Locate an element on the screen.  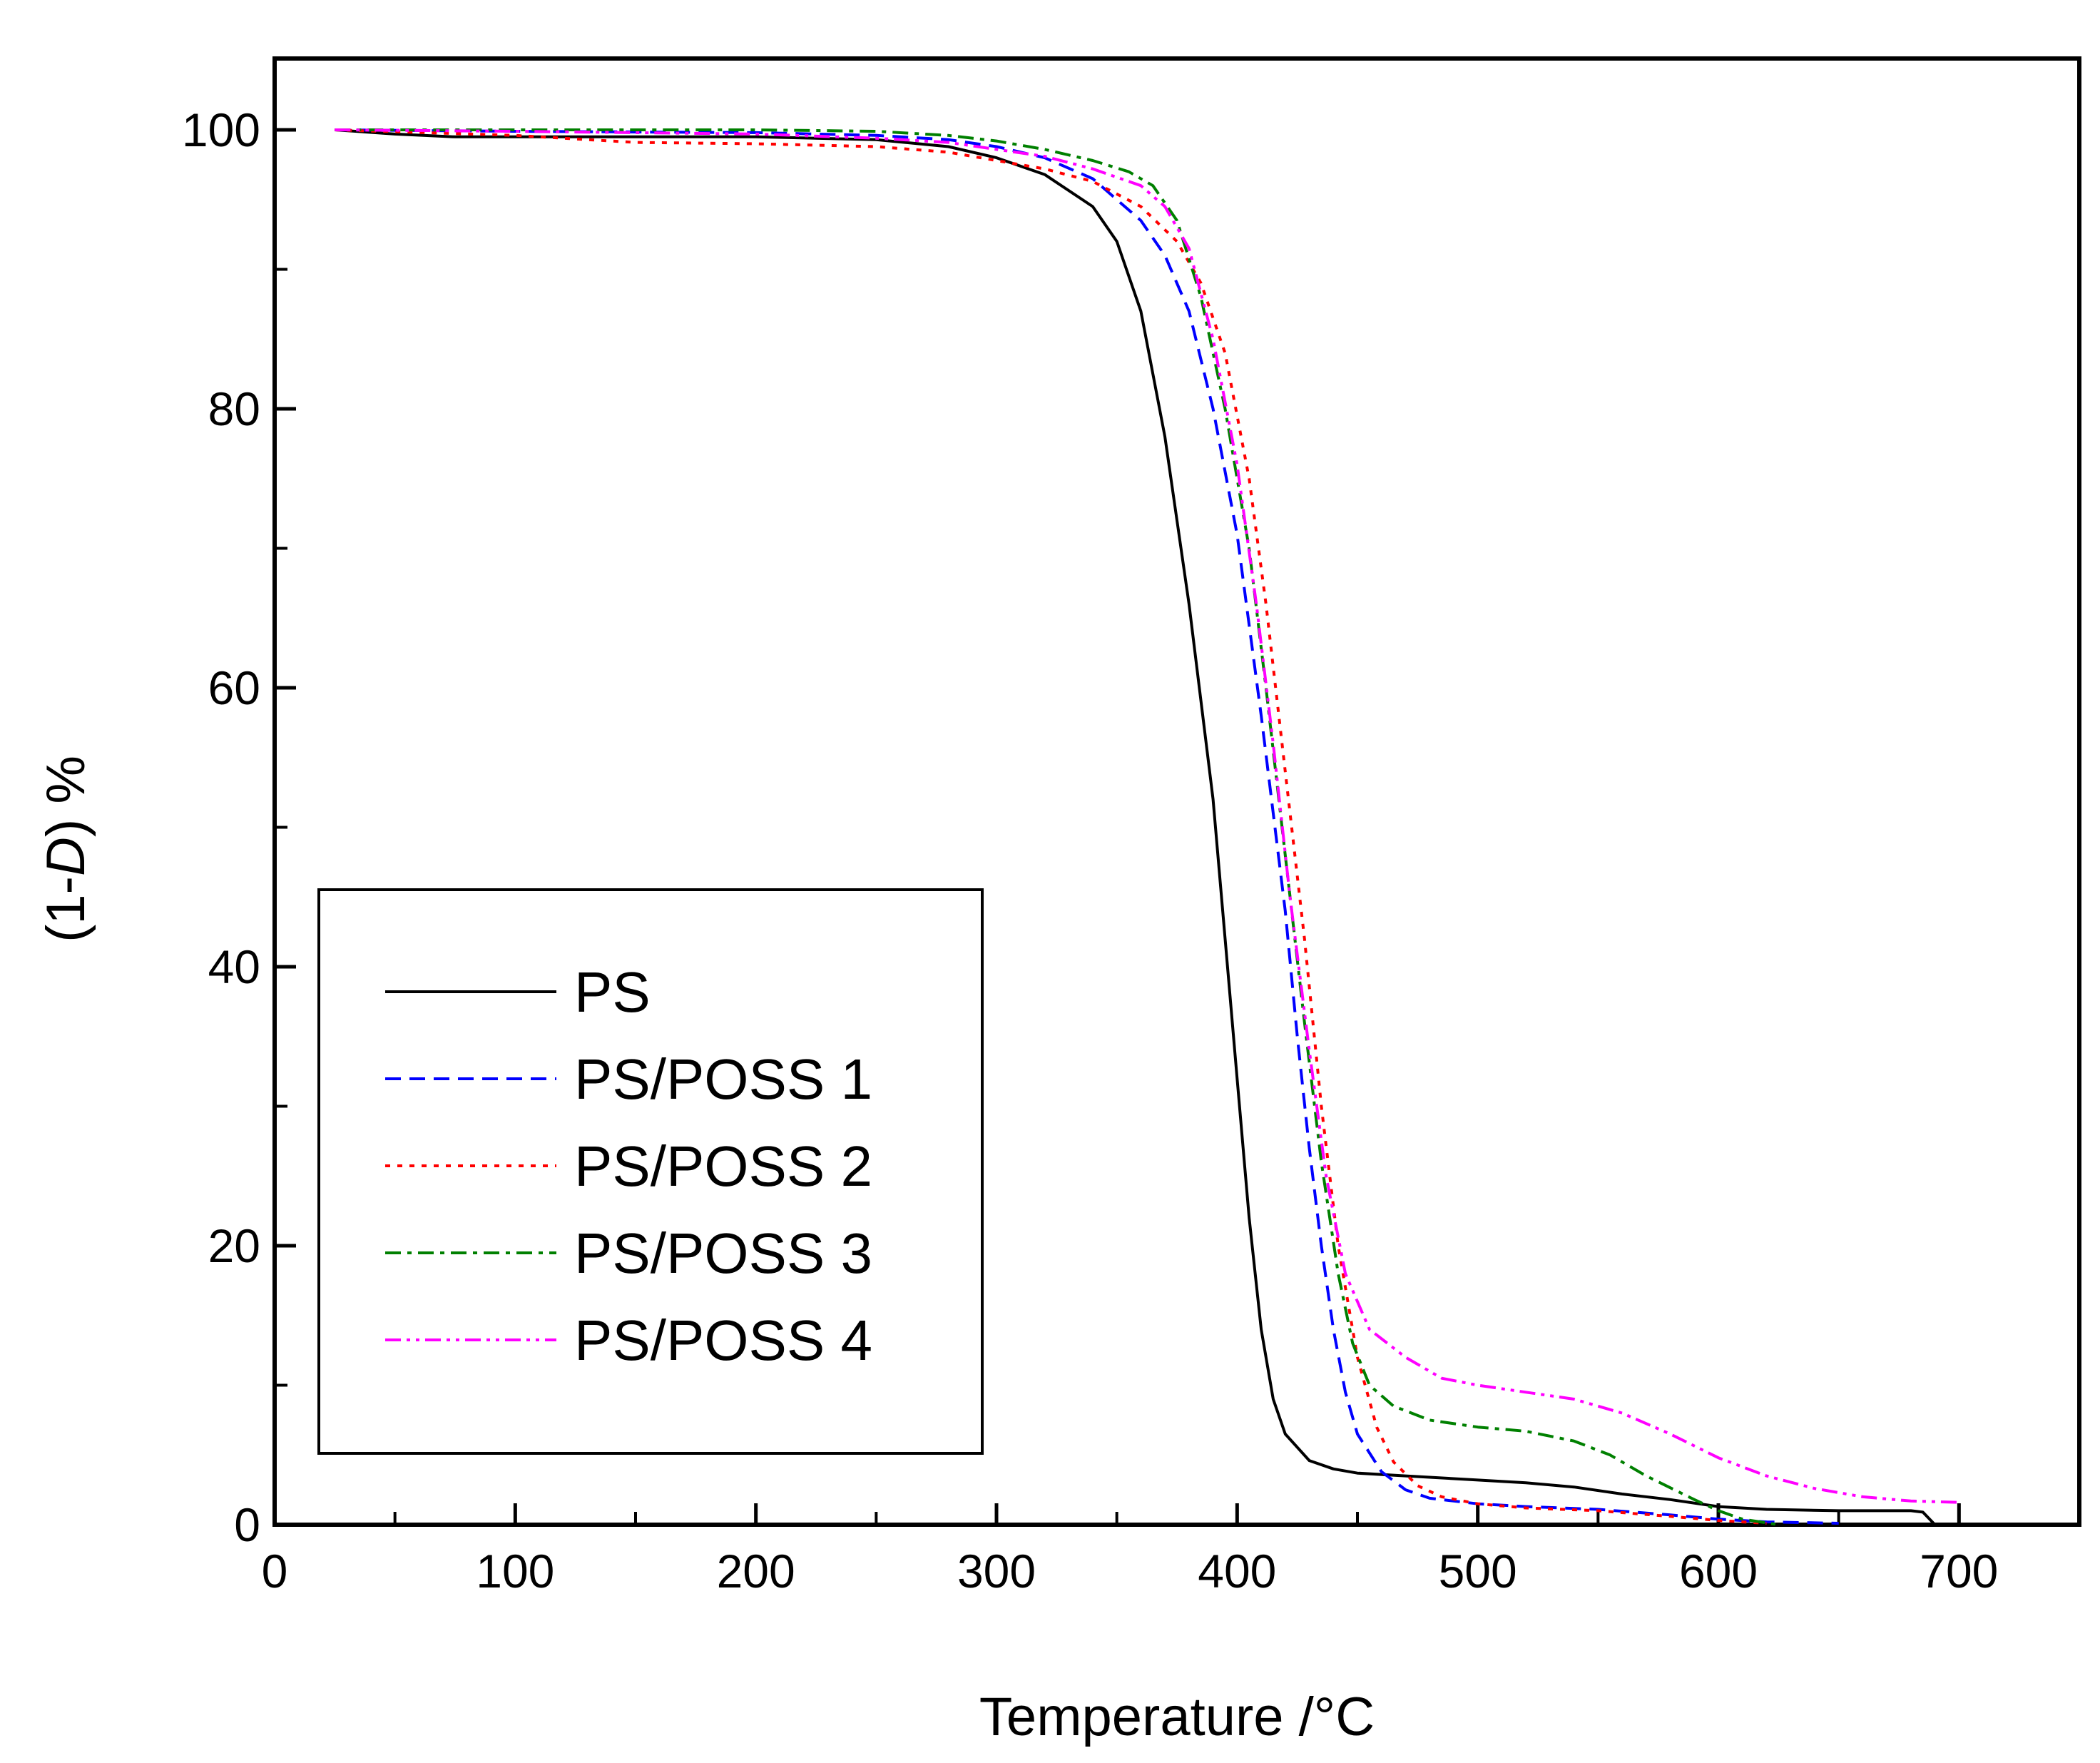
x-tick-label: 600 is located at coordinates (1719, 1571).